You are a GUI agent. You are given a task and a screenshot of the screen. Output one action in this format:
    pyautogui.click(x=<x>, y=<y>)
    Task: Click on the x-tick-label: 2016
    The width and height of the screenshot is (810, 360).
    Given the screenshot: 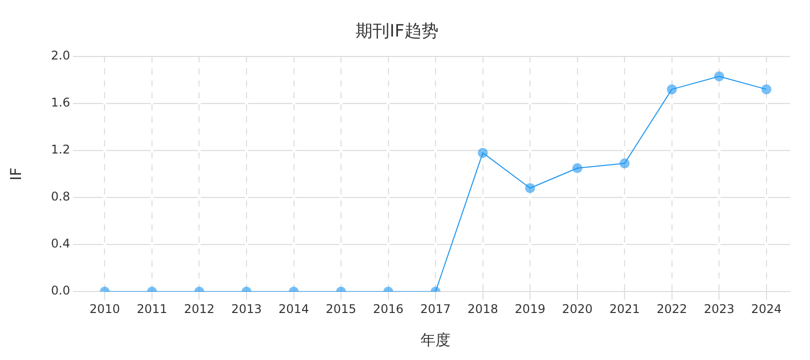 What is the action you would take?
    pyautogui.click(x=388, y=309)
    